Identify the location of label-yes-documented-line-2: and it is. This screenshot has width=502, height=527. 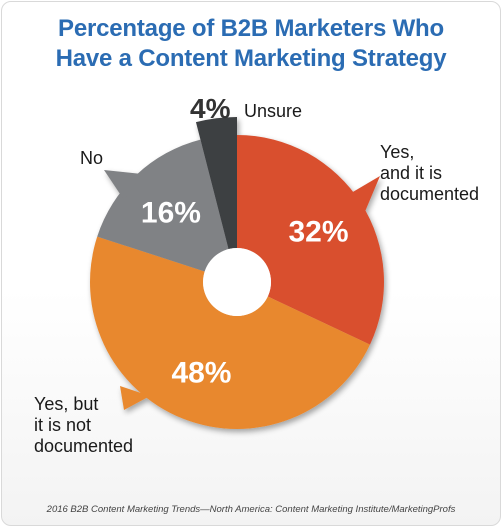
(411, 173).